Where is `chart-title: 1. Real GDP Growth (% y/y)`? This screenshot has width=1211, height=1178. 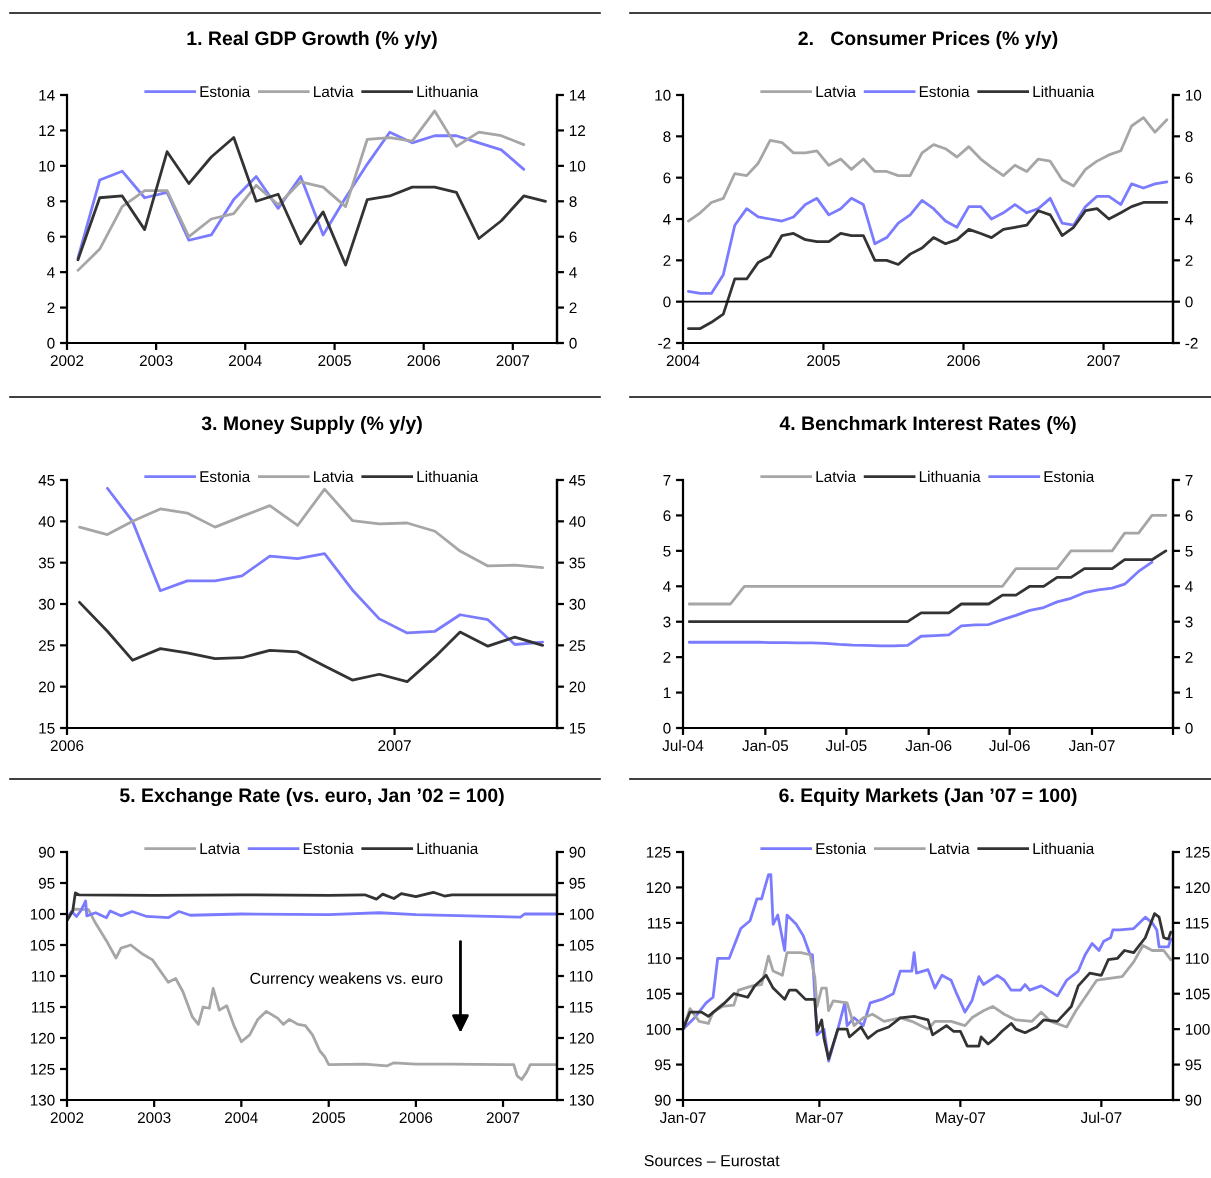
chart-title: 1. Real GDP Growth (% y/y) is located at coordinates (312, 40).